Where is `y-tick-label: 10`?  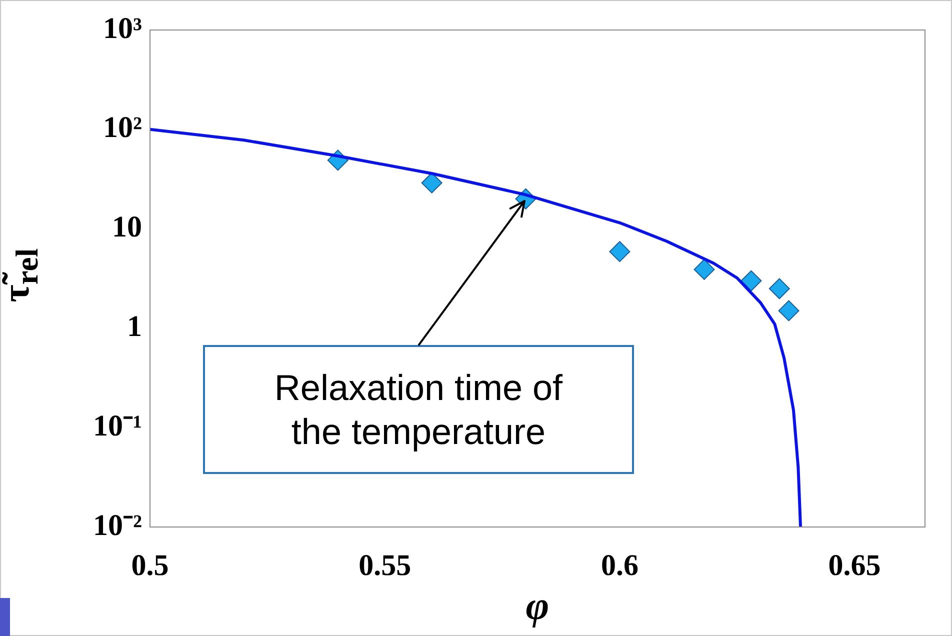 y-tick-label: 10 is located at coordinates (127, 227).